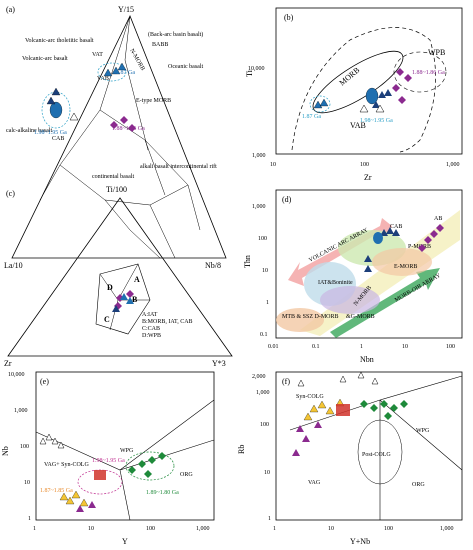  I want to click on panel-c-apex-right: Y*3, so click(219, 363).